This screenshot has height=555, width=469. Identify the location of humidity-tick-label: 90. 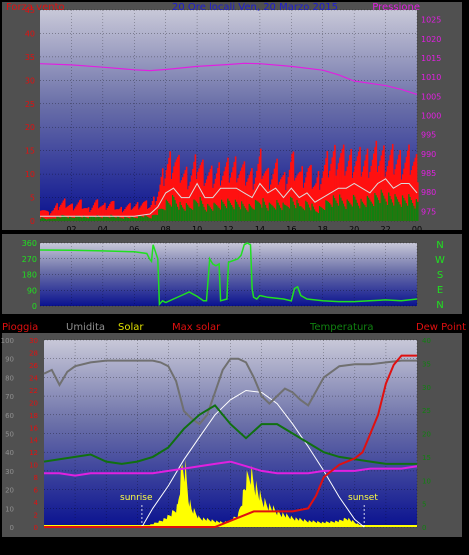
(9, 360).